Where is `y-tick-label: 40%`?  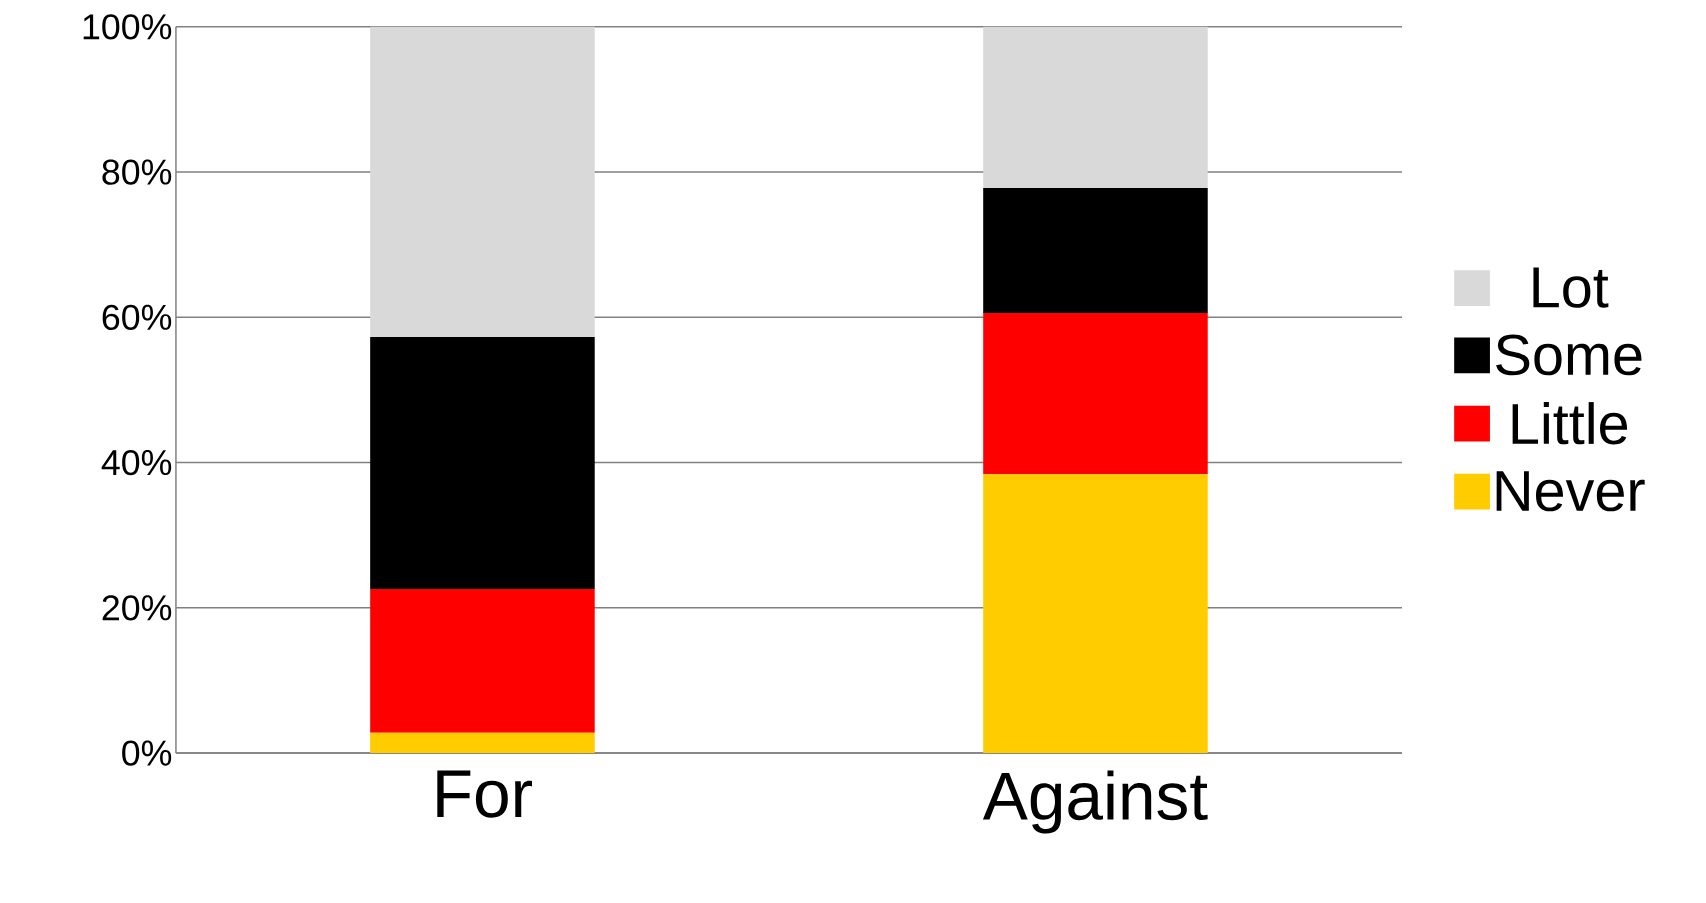 y-tick-label: 40% is located at coordinates (136, 462).